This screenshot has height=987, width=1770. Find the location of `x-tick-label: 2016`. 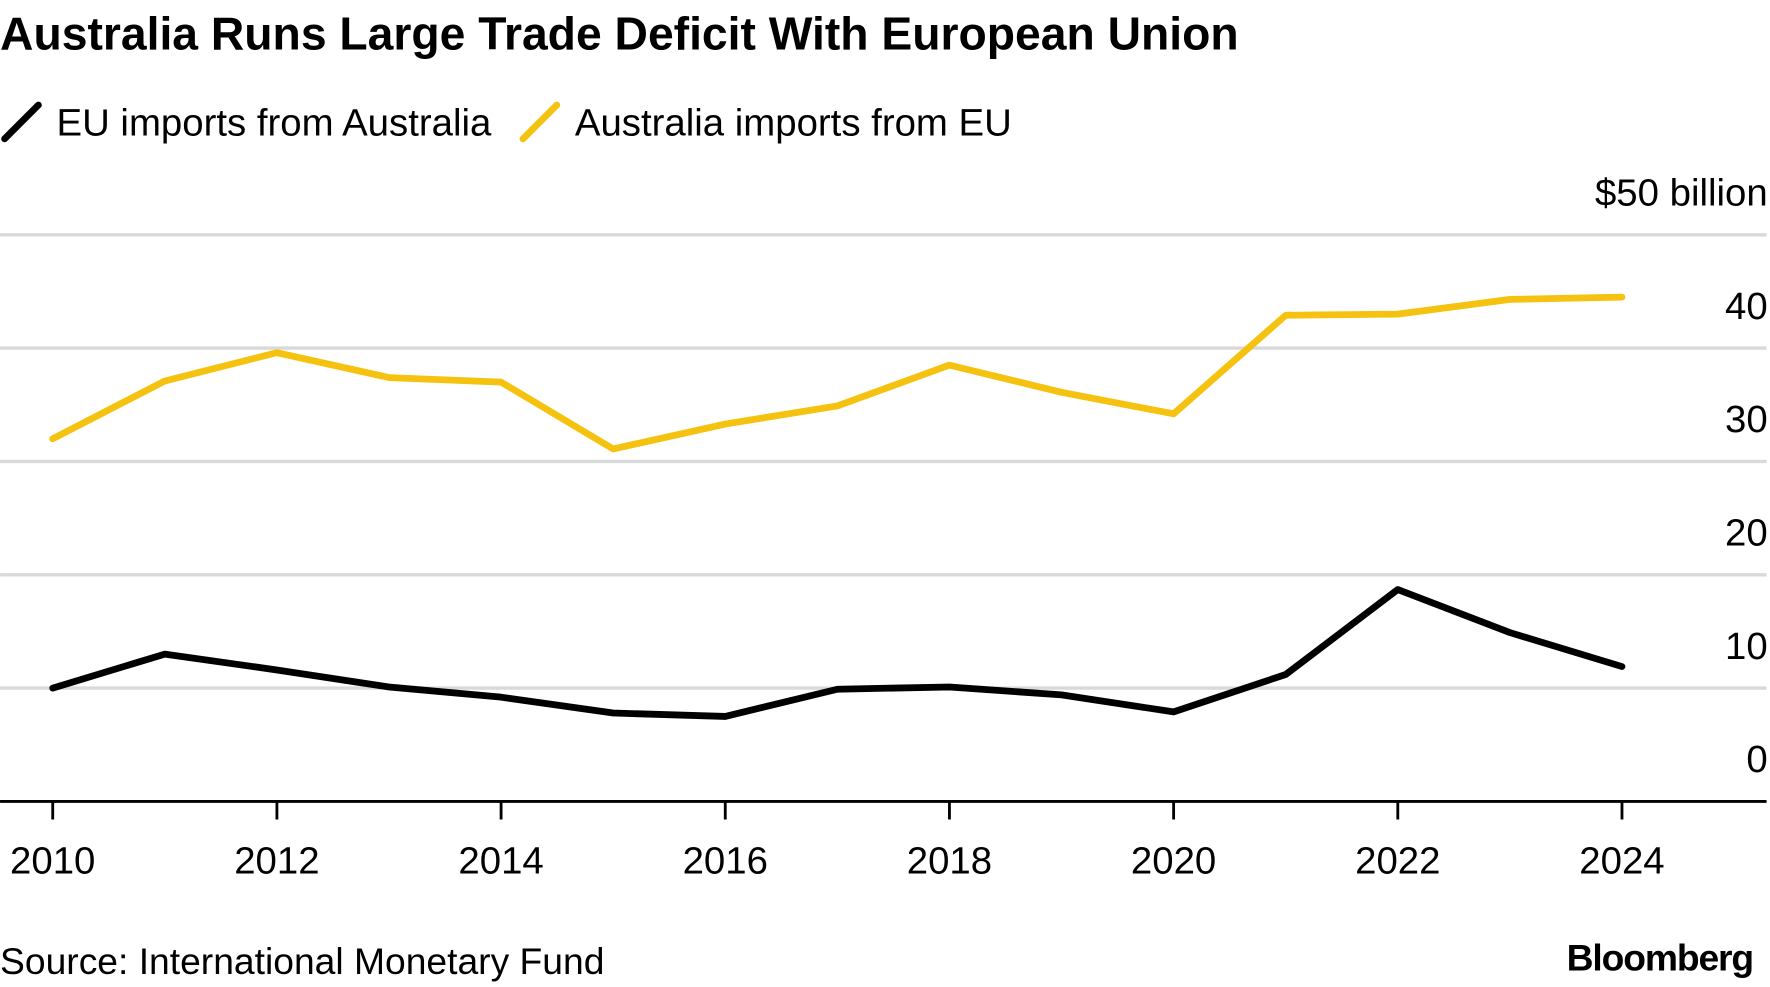

x-tick-label: 2016 is located at coordinates (725, 861).